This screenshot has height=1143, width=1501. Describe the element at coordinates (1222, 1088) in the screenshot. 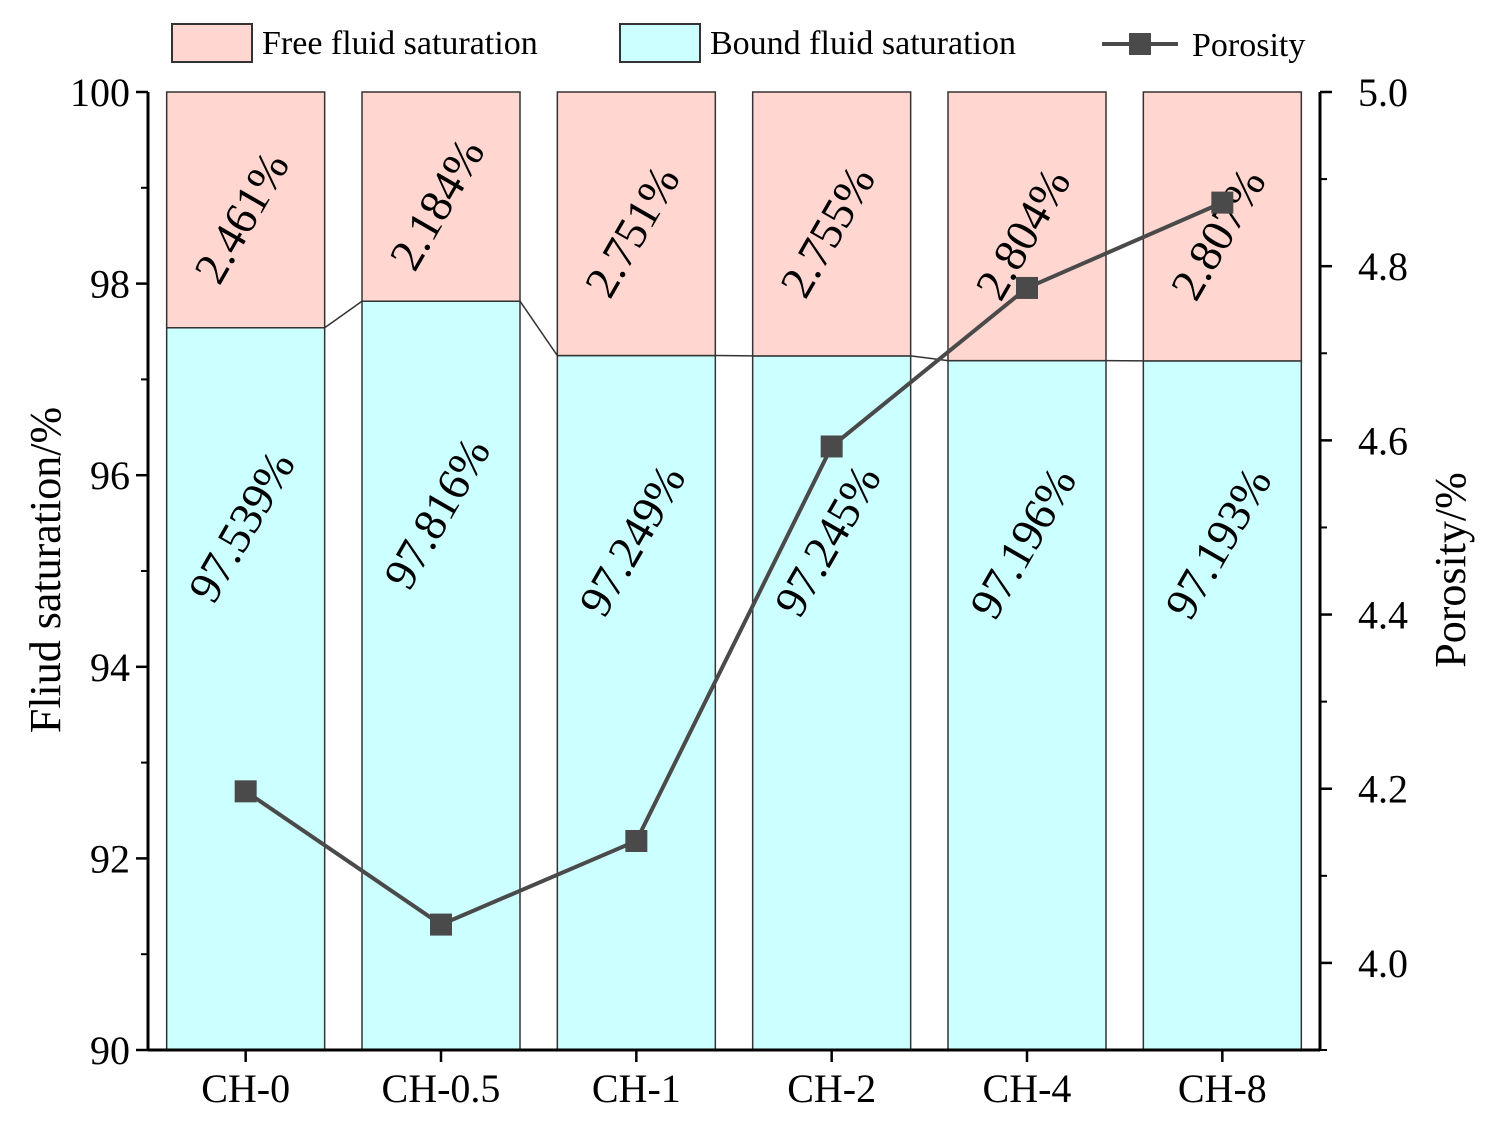

I see `x-tick-label: CH-8` at that location.